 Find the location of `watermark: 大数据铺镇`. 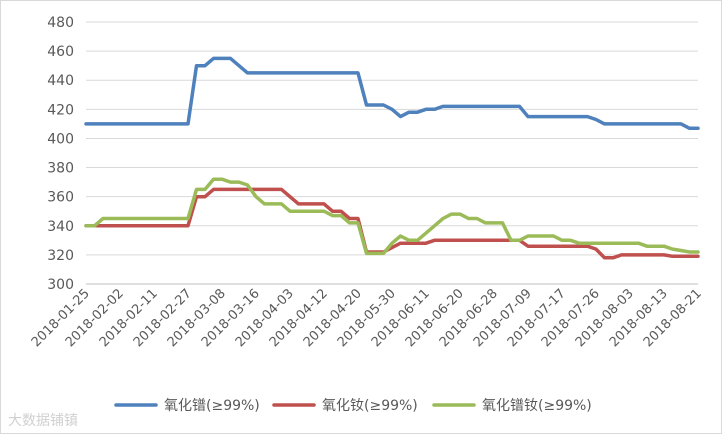

watermark: 大数据铺镇 is located at coordinates (43, 421).